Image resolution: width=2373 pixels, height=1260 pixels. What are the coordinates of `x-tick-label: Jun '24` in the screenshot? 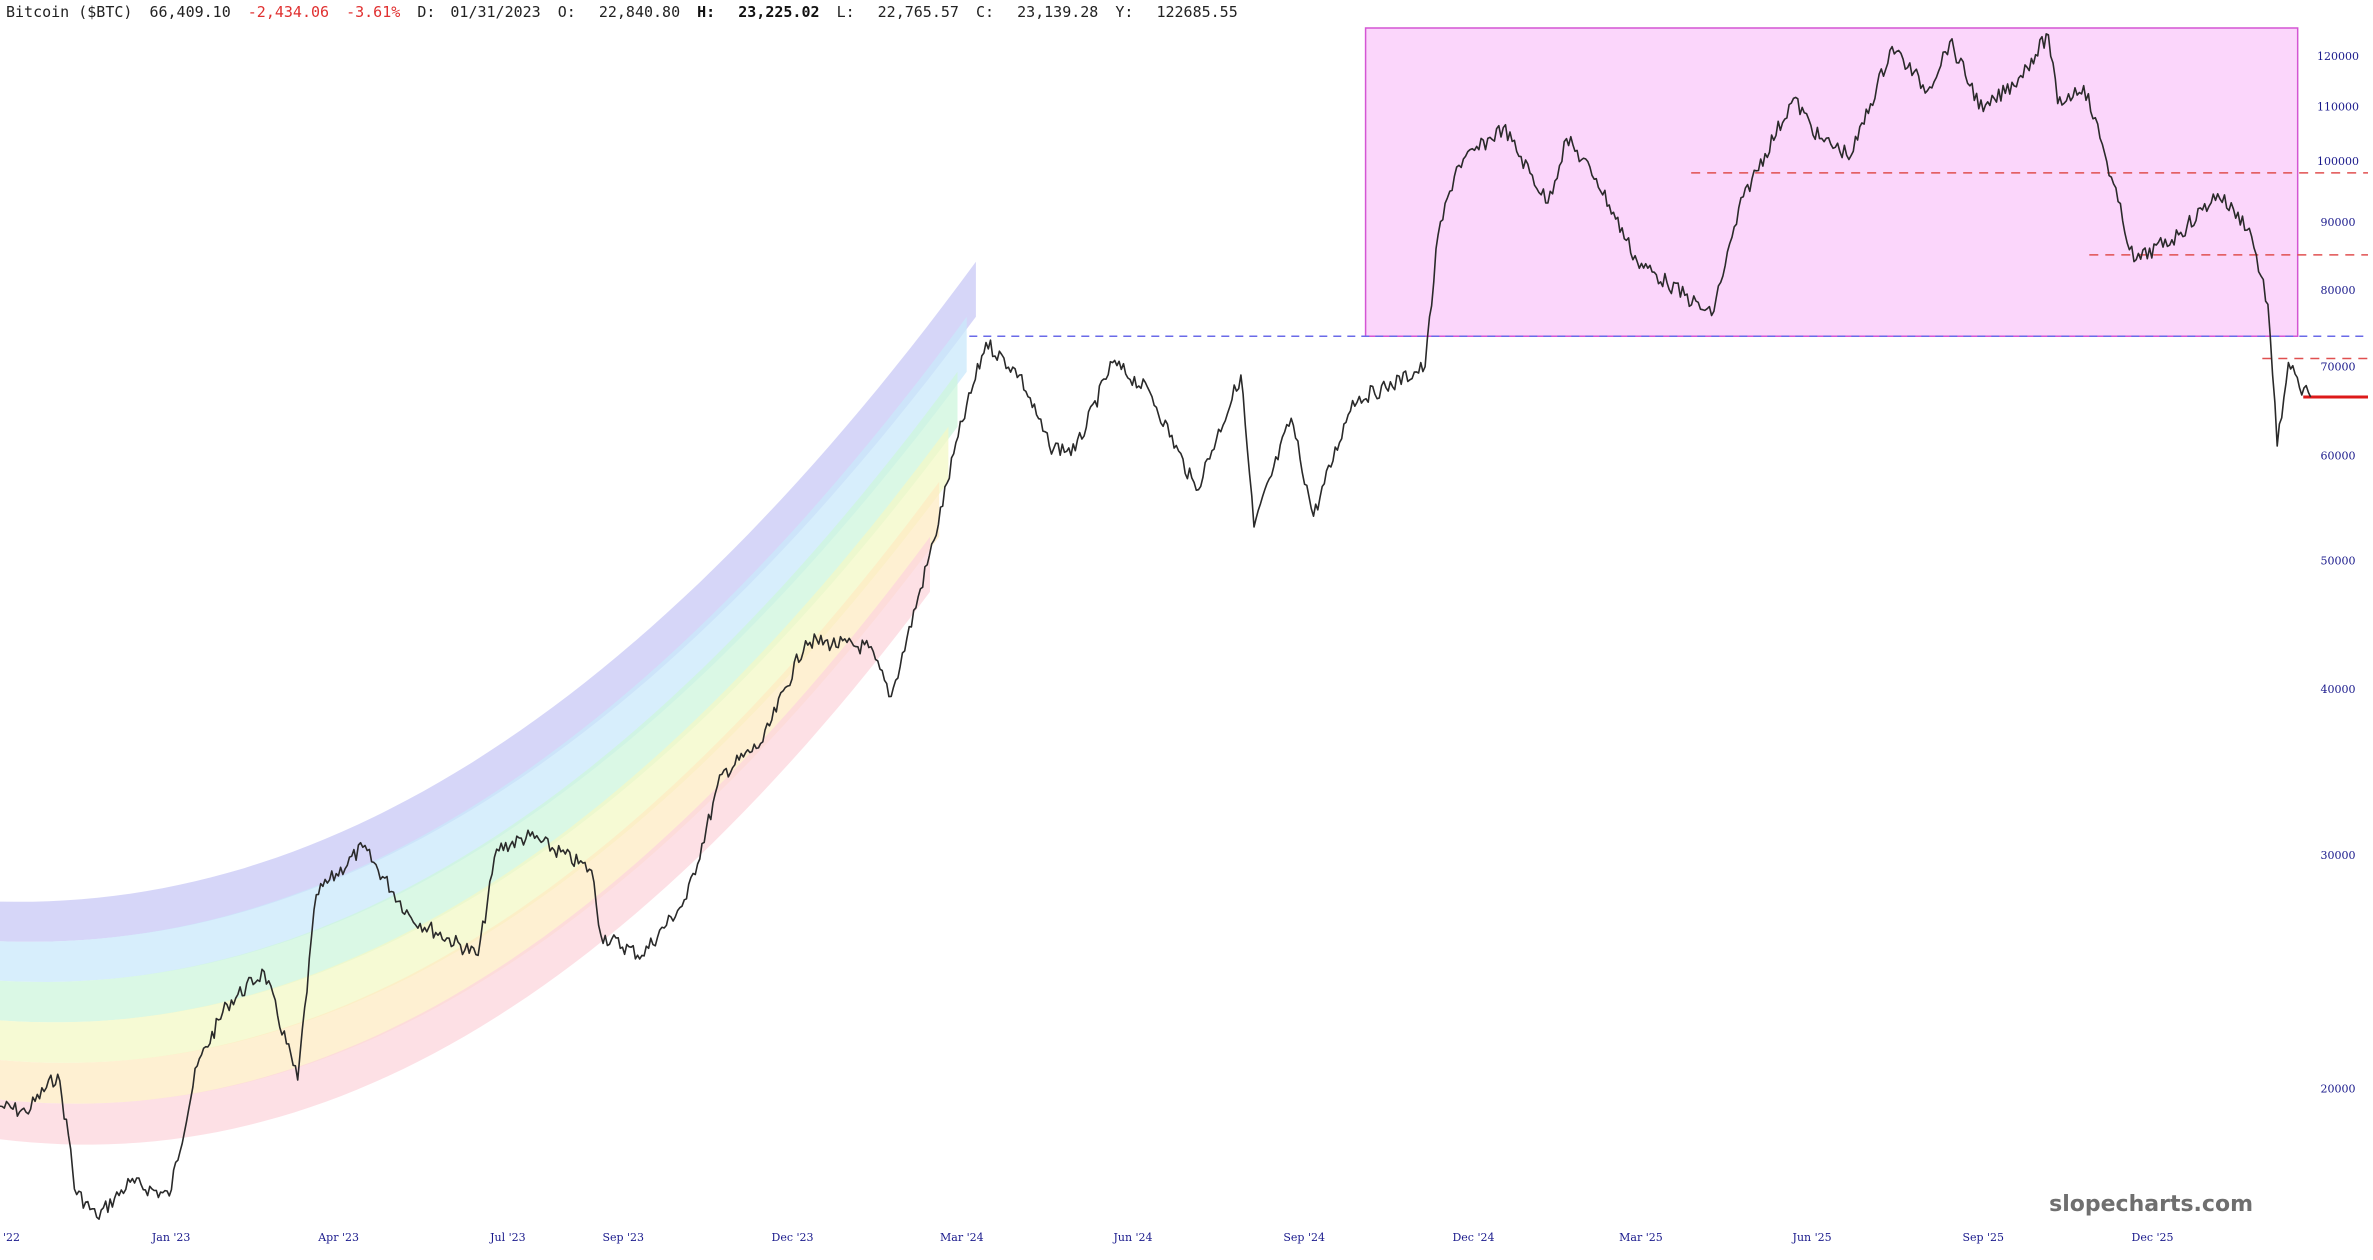 It's located at (1132, 1237).